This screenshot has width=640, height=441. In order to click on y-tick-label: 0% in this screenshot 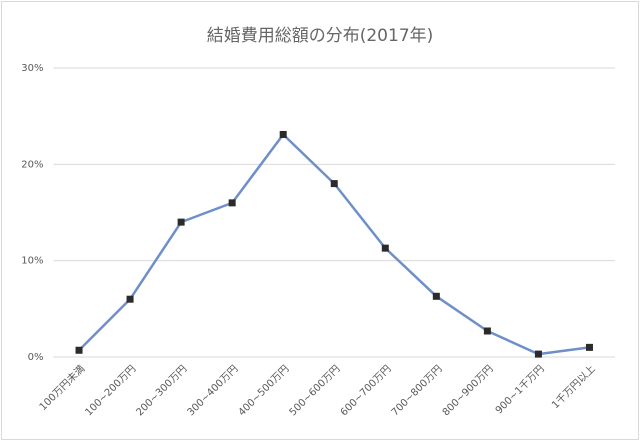, I will do `click(36, 357)`.